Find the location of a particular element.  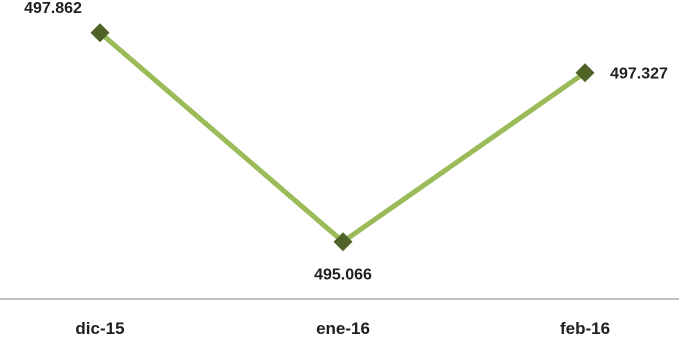

data-label: 495.066 is located at coordinates (343, 275).